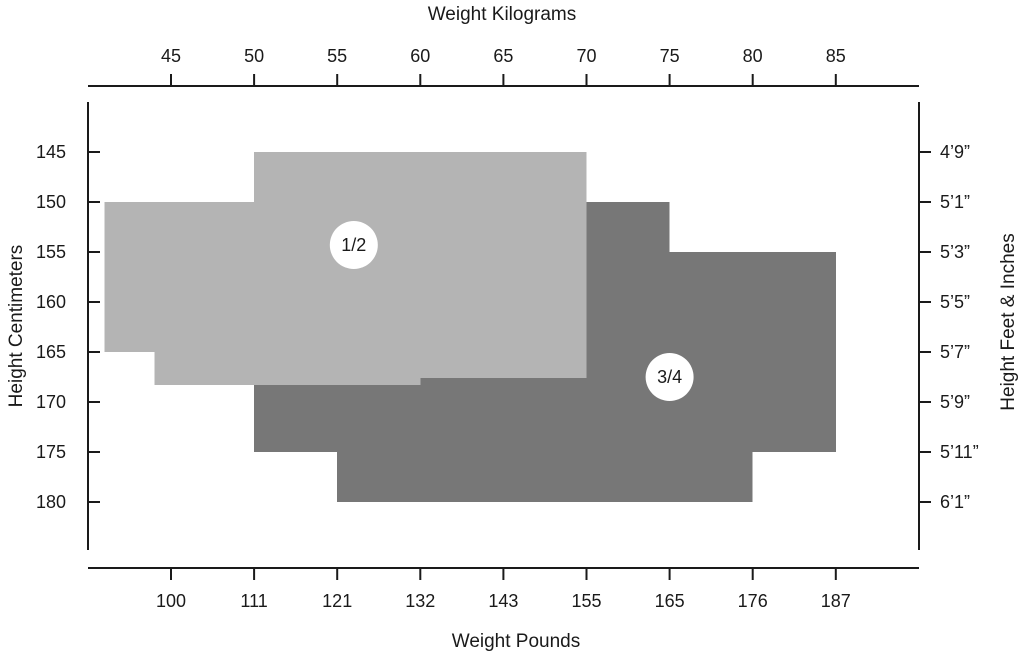 The image size is (1022, 660). What do you see at coordinates (253, 601) in the screenshot?
I see `bottom-axis-tick-label: 111` at bounding box center [253, 601].